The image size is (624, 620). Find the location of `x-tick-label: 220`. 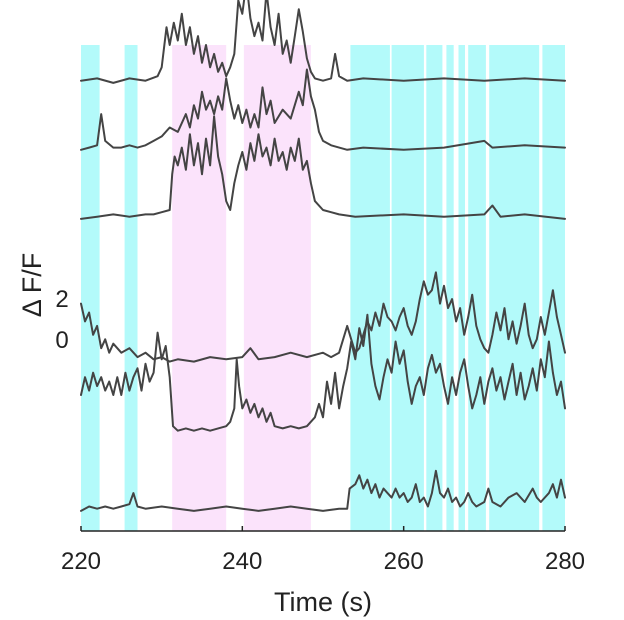

x-tick-label: 220 is located at coordinates (81, 561).